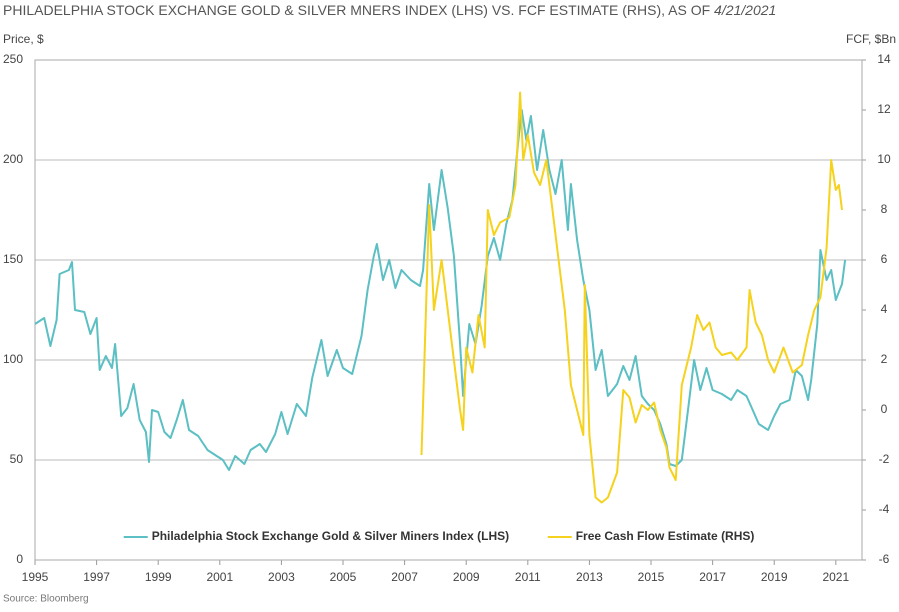 Image resolution: width=899 pixels, height=612 pixels. Describe the element at coordinates (19, 559) in the screenshot. I see `y-tick-label: 0` at that location.